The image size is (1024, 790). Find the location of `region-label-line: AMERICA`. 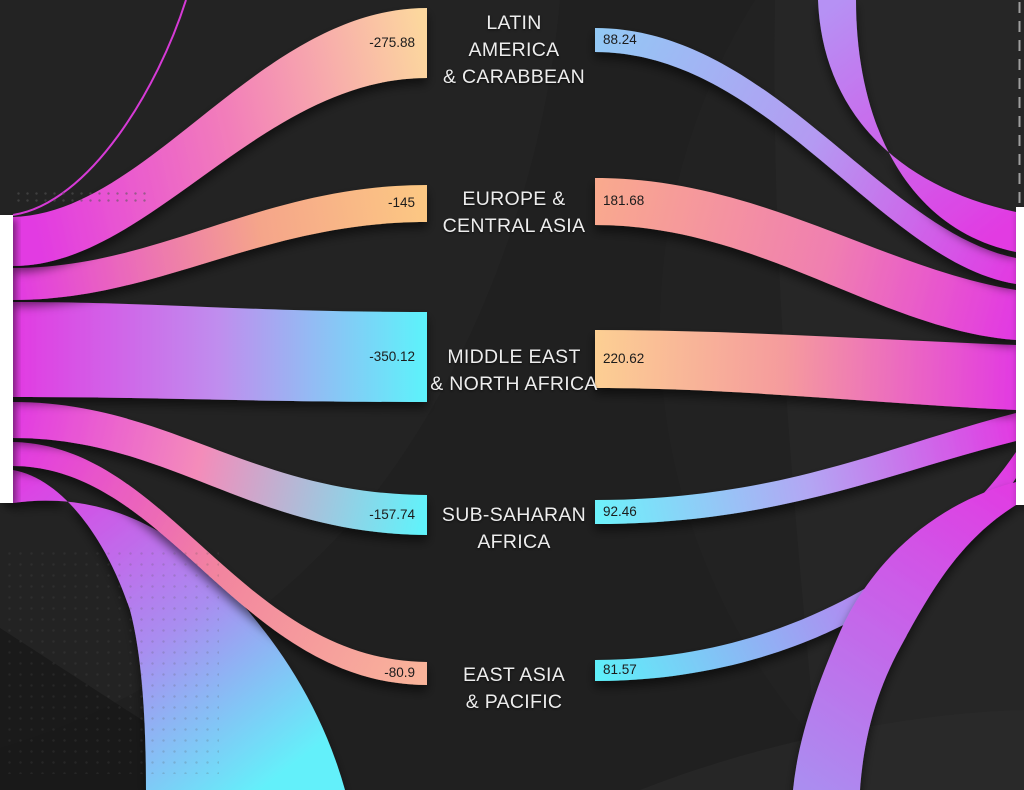

region-label-line: AMERICA is located at coordinates (514, 50).